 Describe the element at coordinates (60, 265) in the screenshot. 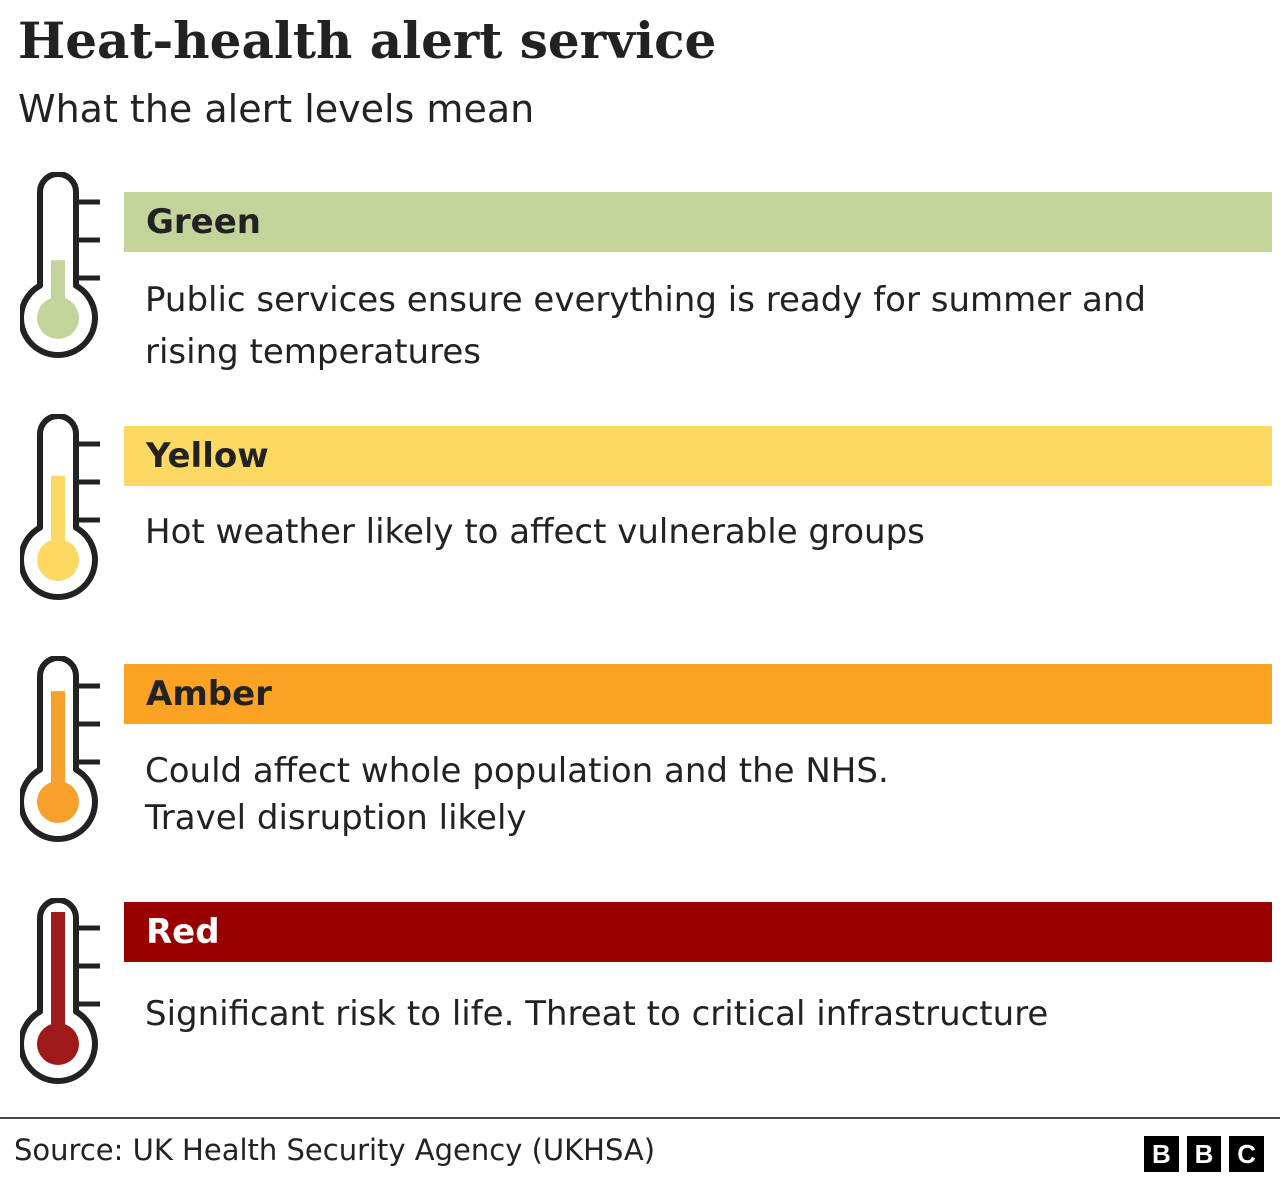

I see `thermometer-green-icon` at that location.